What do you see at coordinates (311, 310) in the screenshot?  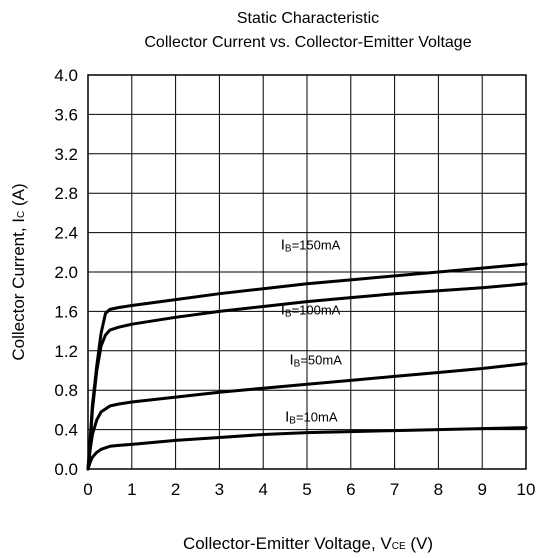 I see `series-label-1: IB=100mA` at bounding box center [311, 310].